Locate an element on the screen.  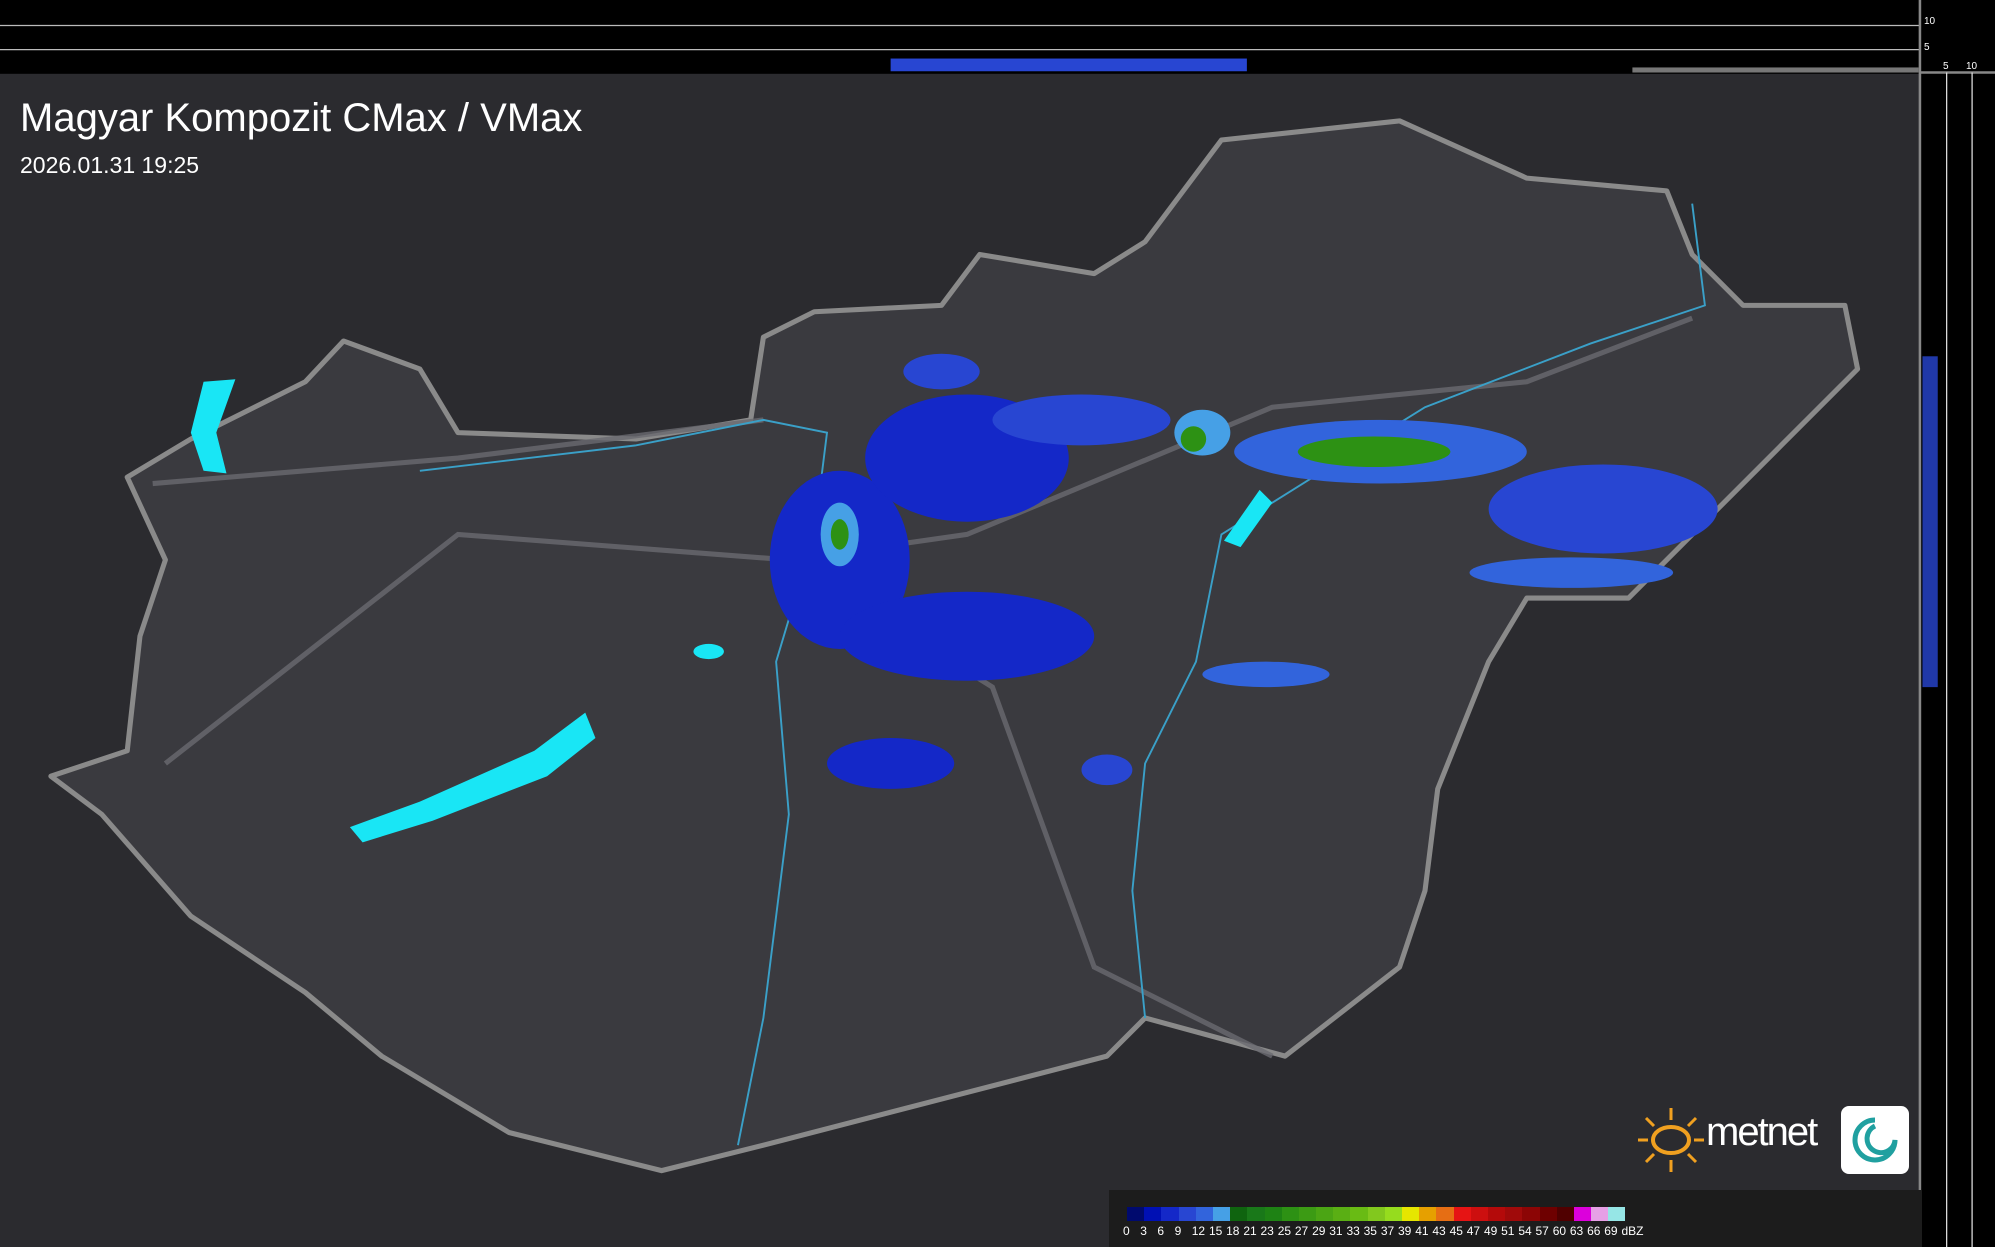
legend-label: 49 is located at coordinates (1490, 1231).